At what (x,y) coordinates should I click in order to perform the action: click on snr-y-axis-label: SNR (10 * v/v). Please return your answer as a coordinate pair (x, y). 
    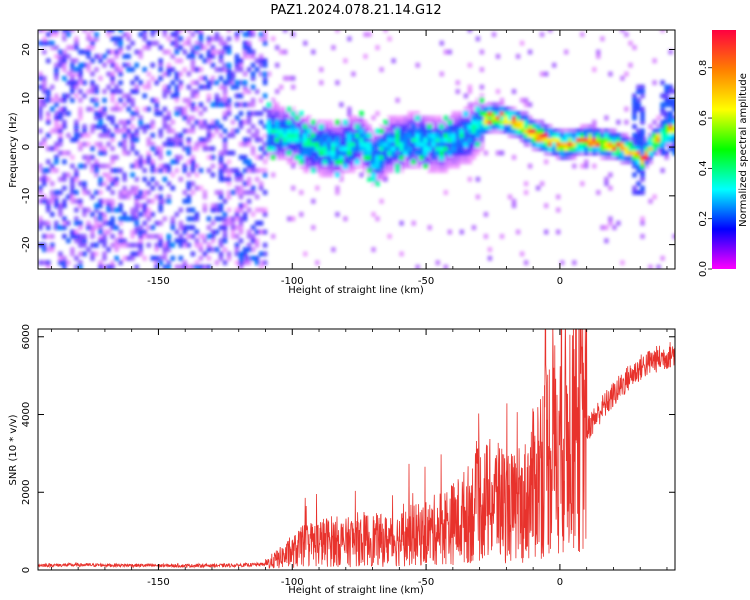
    Looking at the image, I should click on (13, 449).